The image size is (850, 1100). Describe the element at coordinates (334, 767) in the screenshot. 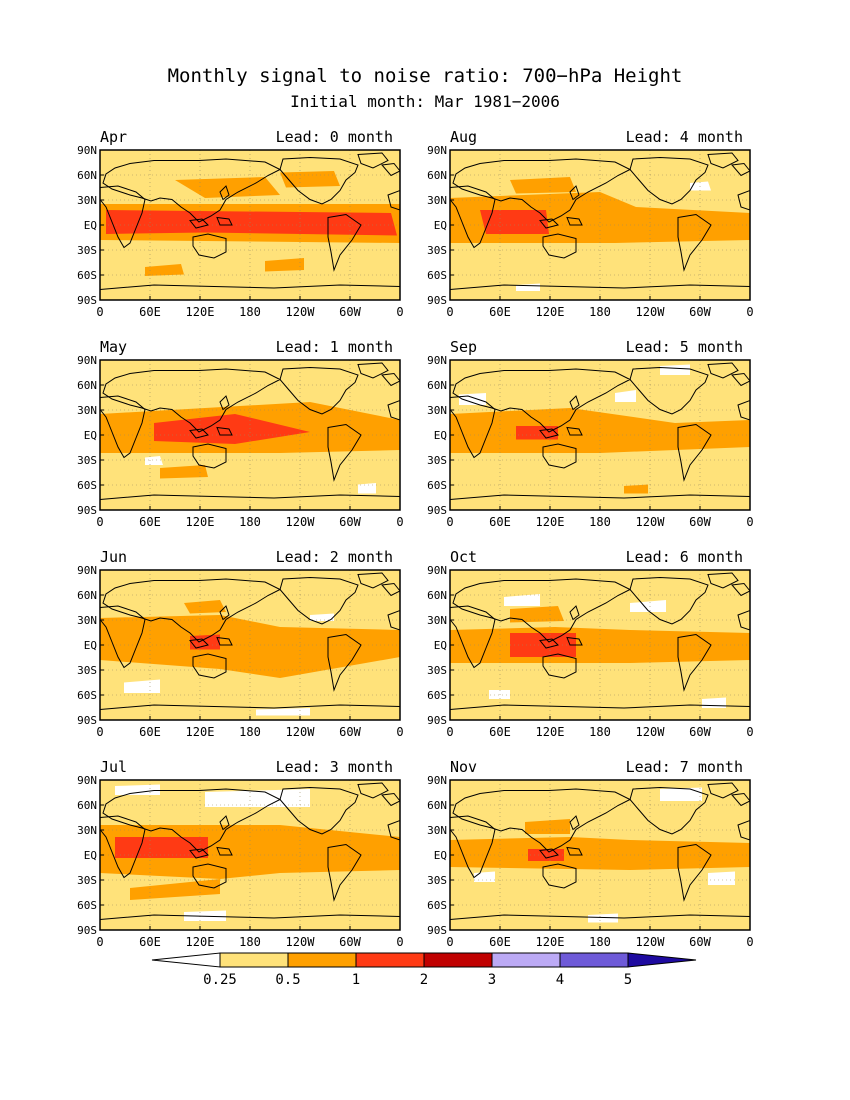

I see `panel-lead-label: Lead: 3 month` at that location.